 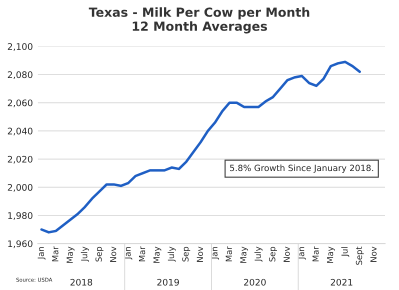 What do you see at coordinates (20, 188) in the screenshot?
I see `y-tick-label: 2,000` at bounding box center [20, 188].